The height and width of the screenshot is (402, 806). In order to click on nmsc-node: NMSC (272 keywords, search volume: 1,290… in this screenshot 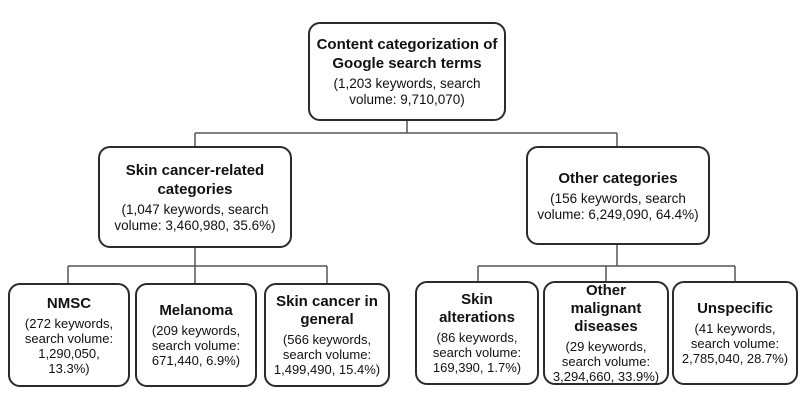, I will do `click(69, 335)`.